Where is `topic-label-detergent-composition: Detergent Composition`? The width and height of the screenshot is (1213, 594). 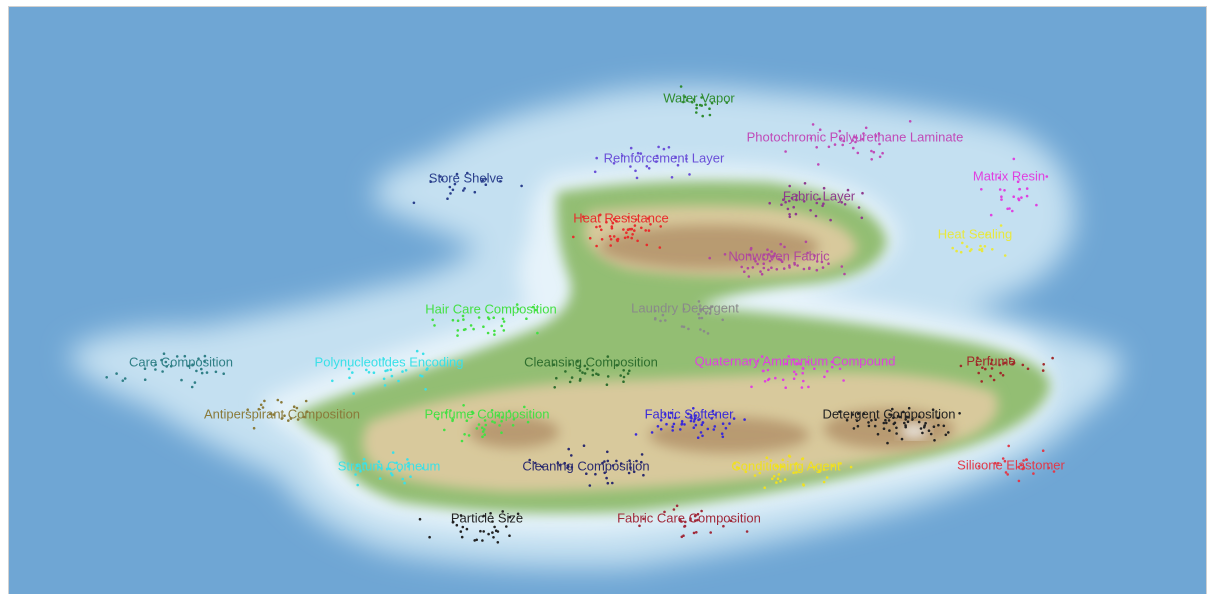
topic-label-detergent-composition: Detergent Composition is located at coordinates (889, 413).